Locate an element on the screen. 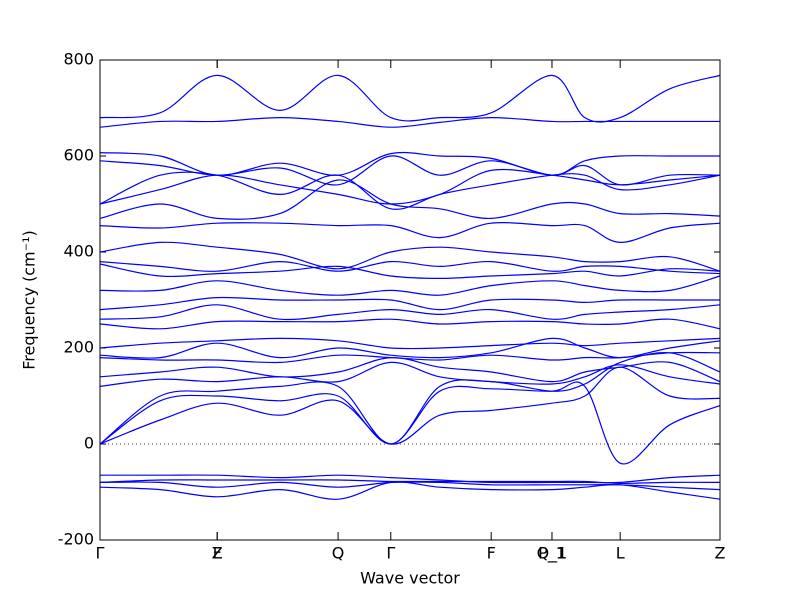  y-tick-label: -200 is located at coordinates (76, 539).